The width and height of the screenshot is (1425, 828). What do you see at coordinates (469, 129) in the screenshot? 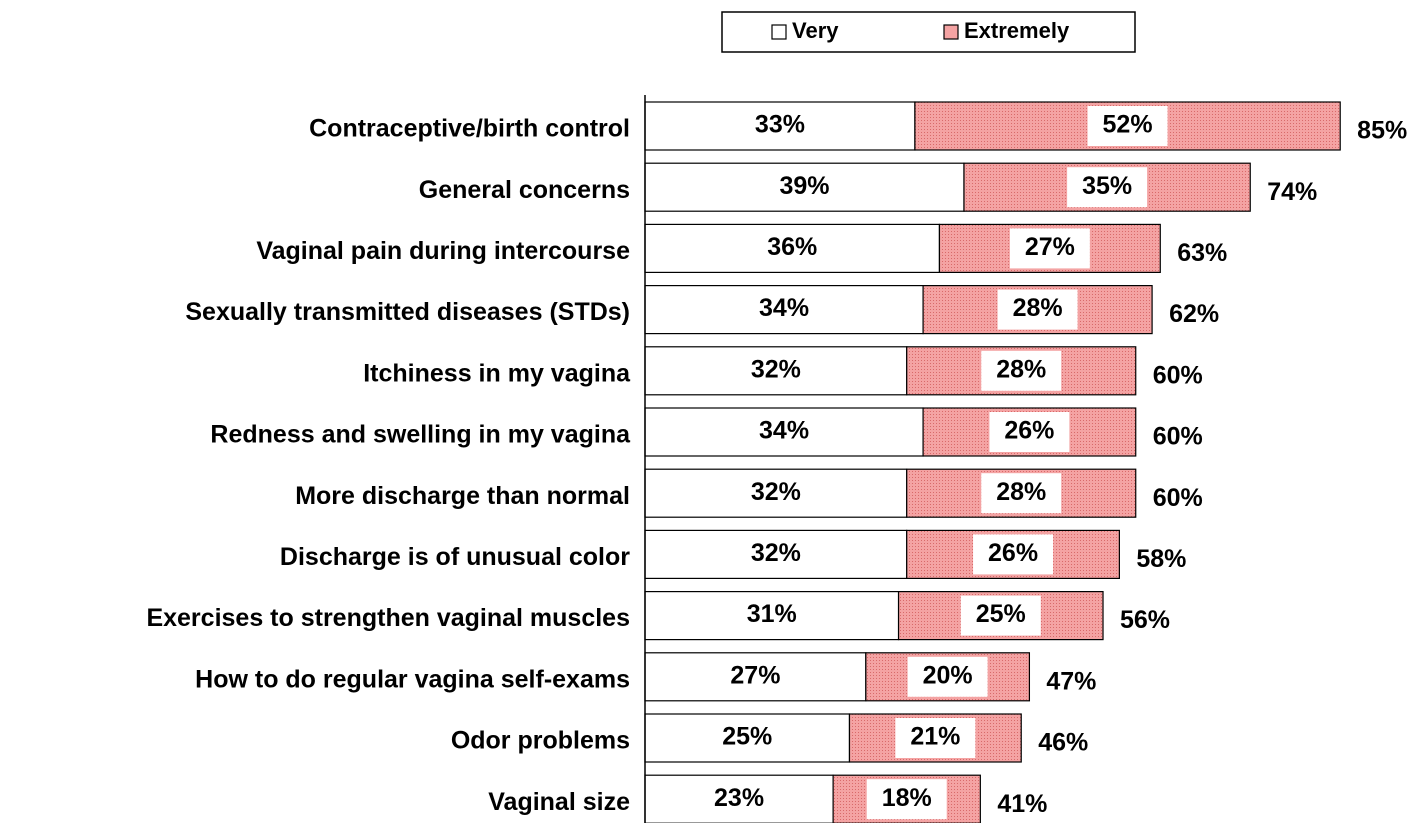
I see `category-label: Contraceptive/birth control` at bounding box center [469, 129].